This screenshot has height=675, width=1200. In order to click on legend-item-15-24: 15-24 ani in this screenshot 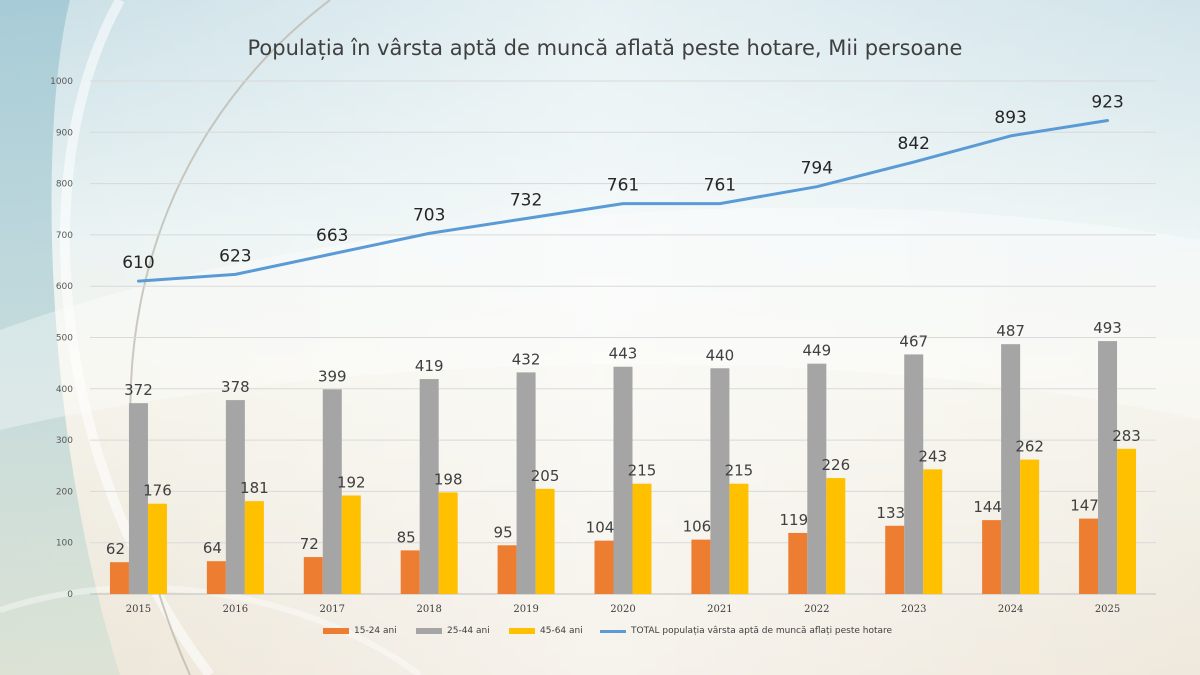, I will do `click(360, 631)`.